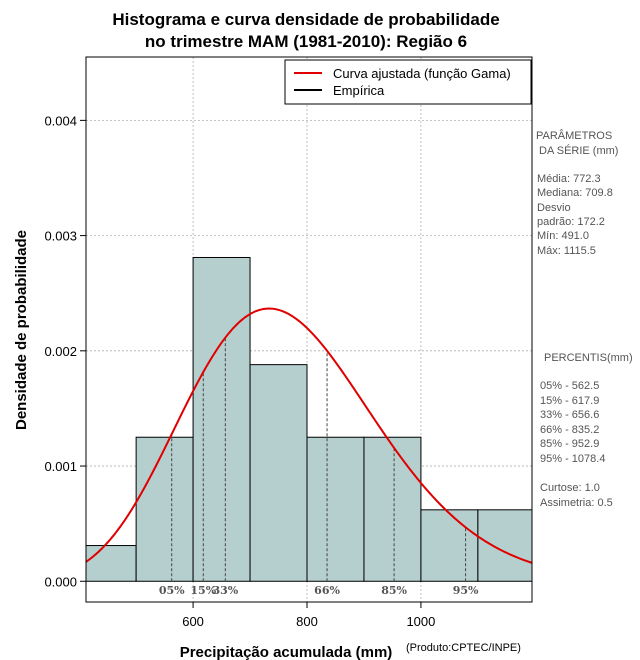 The width and height of the screenshot is (640, 660). What do you see at coordinates (574, 135) in the screenshot?
I see `stats-header-line1: PARÂMETROS` at bounding box center [574, 135].